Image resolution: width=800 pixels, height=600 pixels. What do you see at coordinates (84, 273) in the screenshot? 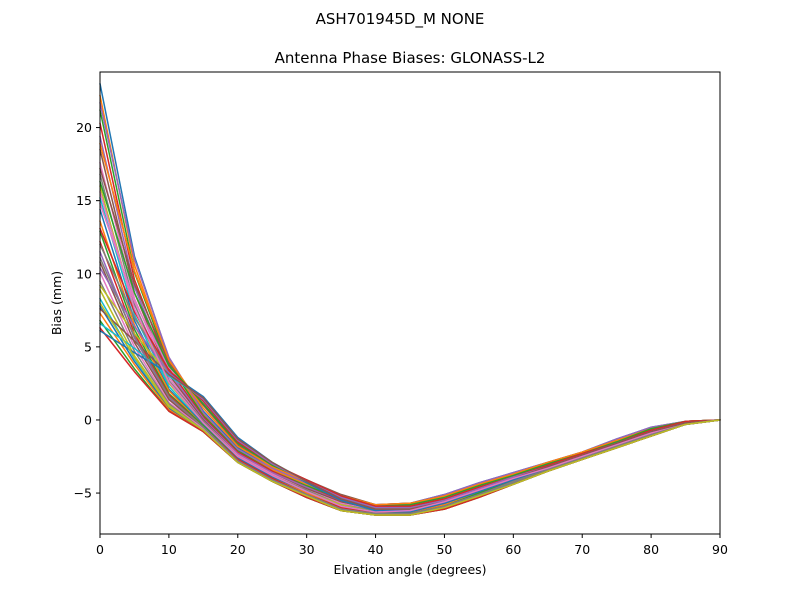
I see `y-tick-label: 10` at bounding box center [84, 273].